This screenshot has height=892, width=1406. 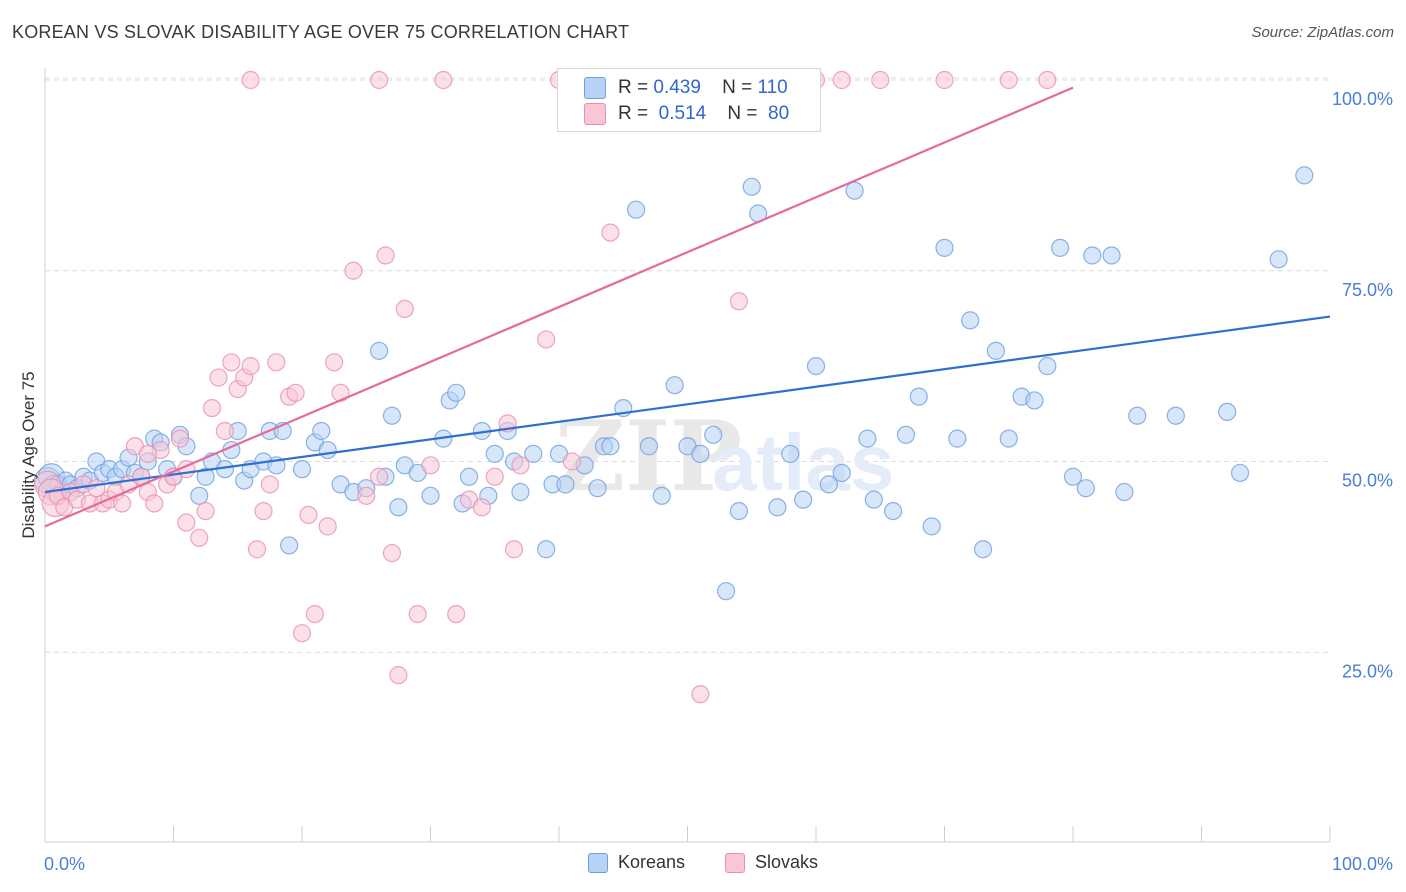 What do you see at coordinates (1362, 99) in the screenshot?
I see `y-tick-label: 100.0%` at bounding box center [1362, 99].